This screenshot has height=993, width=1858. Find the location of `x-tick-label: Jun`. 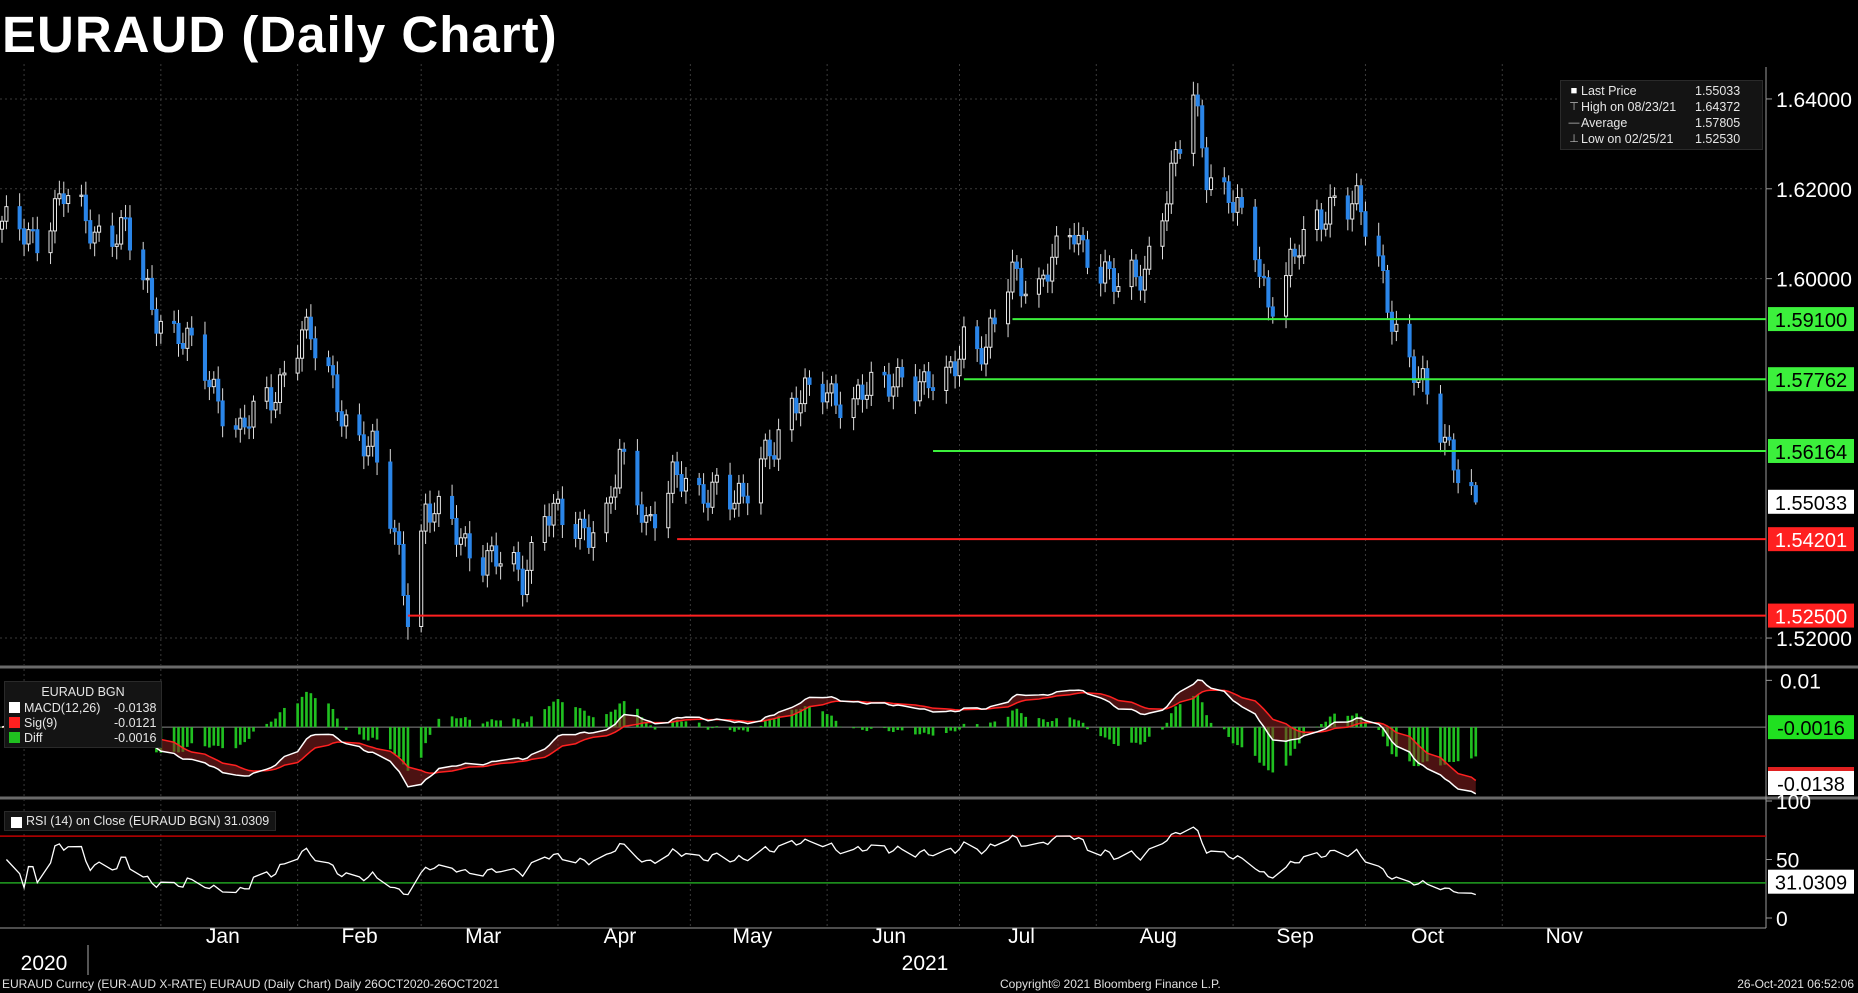

x-tick-label: Jun is located at coordinates (889, 936).